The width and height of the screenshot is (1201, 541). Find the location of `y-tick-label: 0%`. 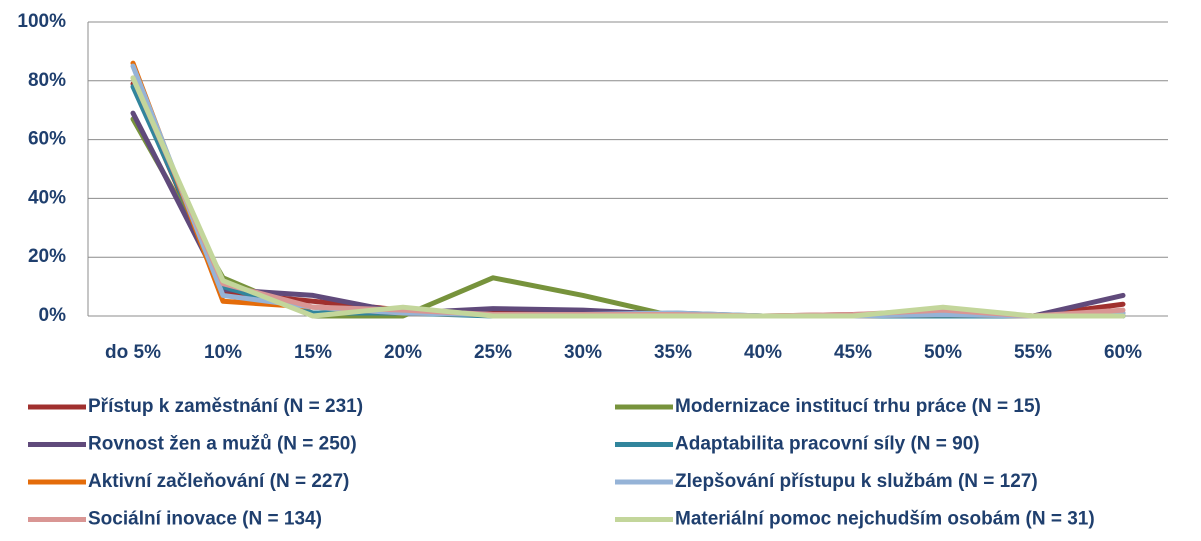

y-tick-label: 0% is located at coordinates (53, 315).